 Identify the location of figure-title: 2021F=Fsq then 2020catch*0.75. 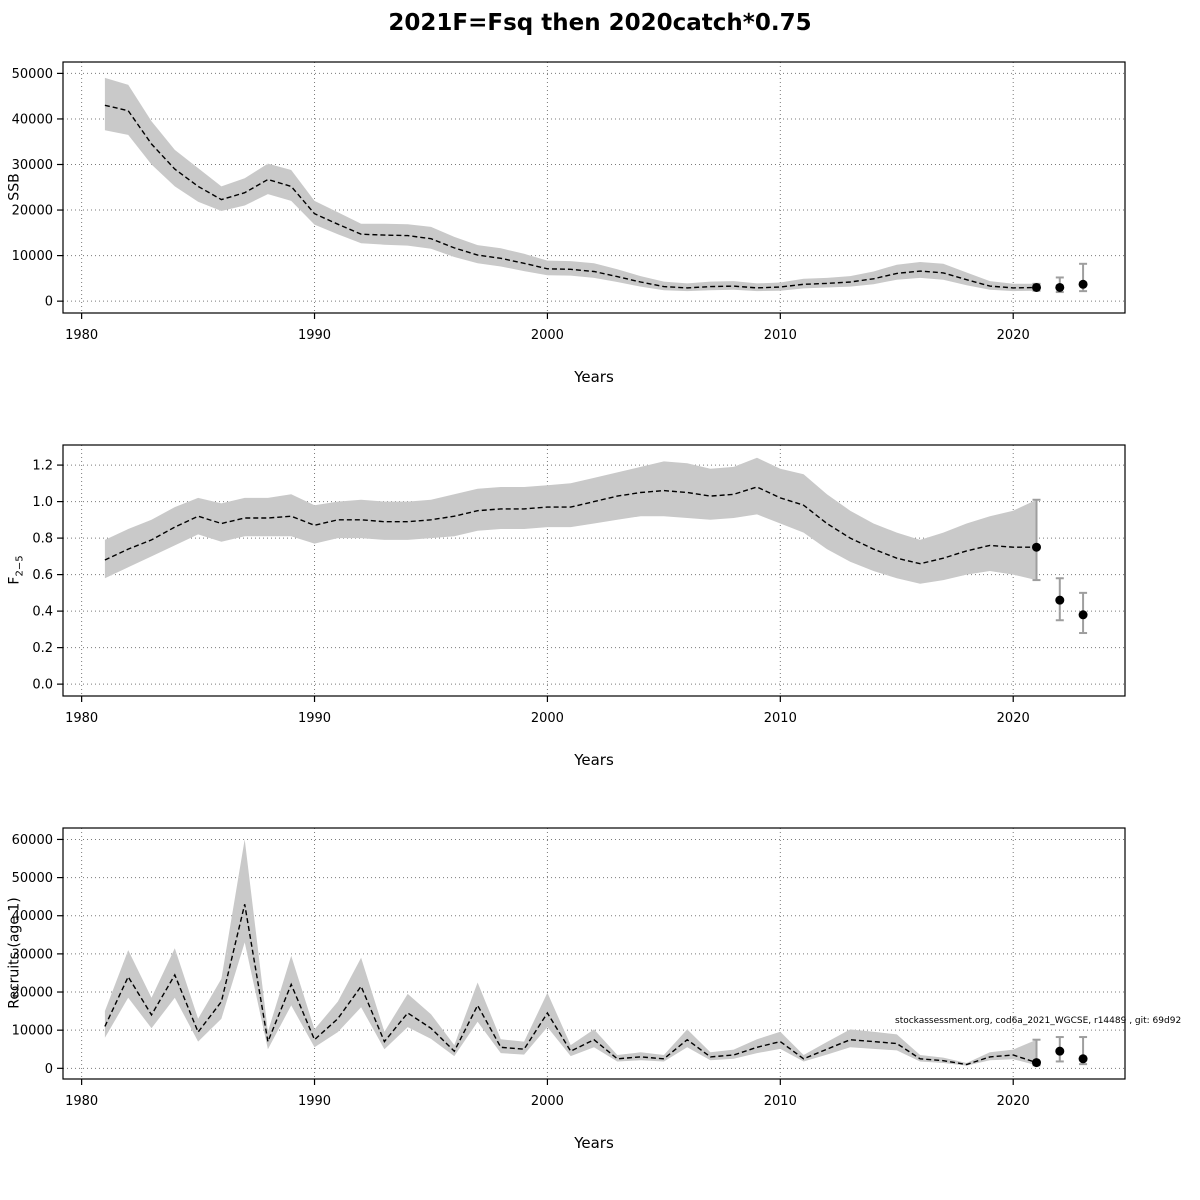
(600, 23).